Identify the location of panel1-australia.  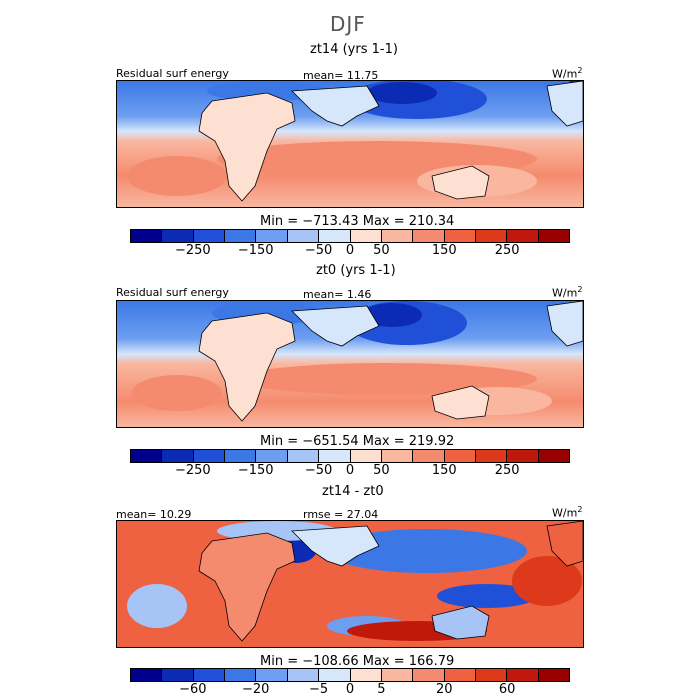
(460, 182).